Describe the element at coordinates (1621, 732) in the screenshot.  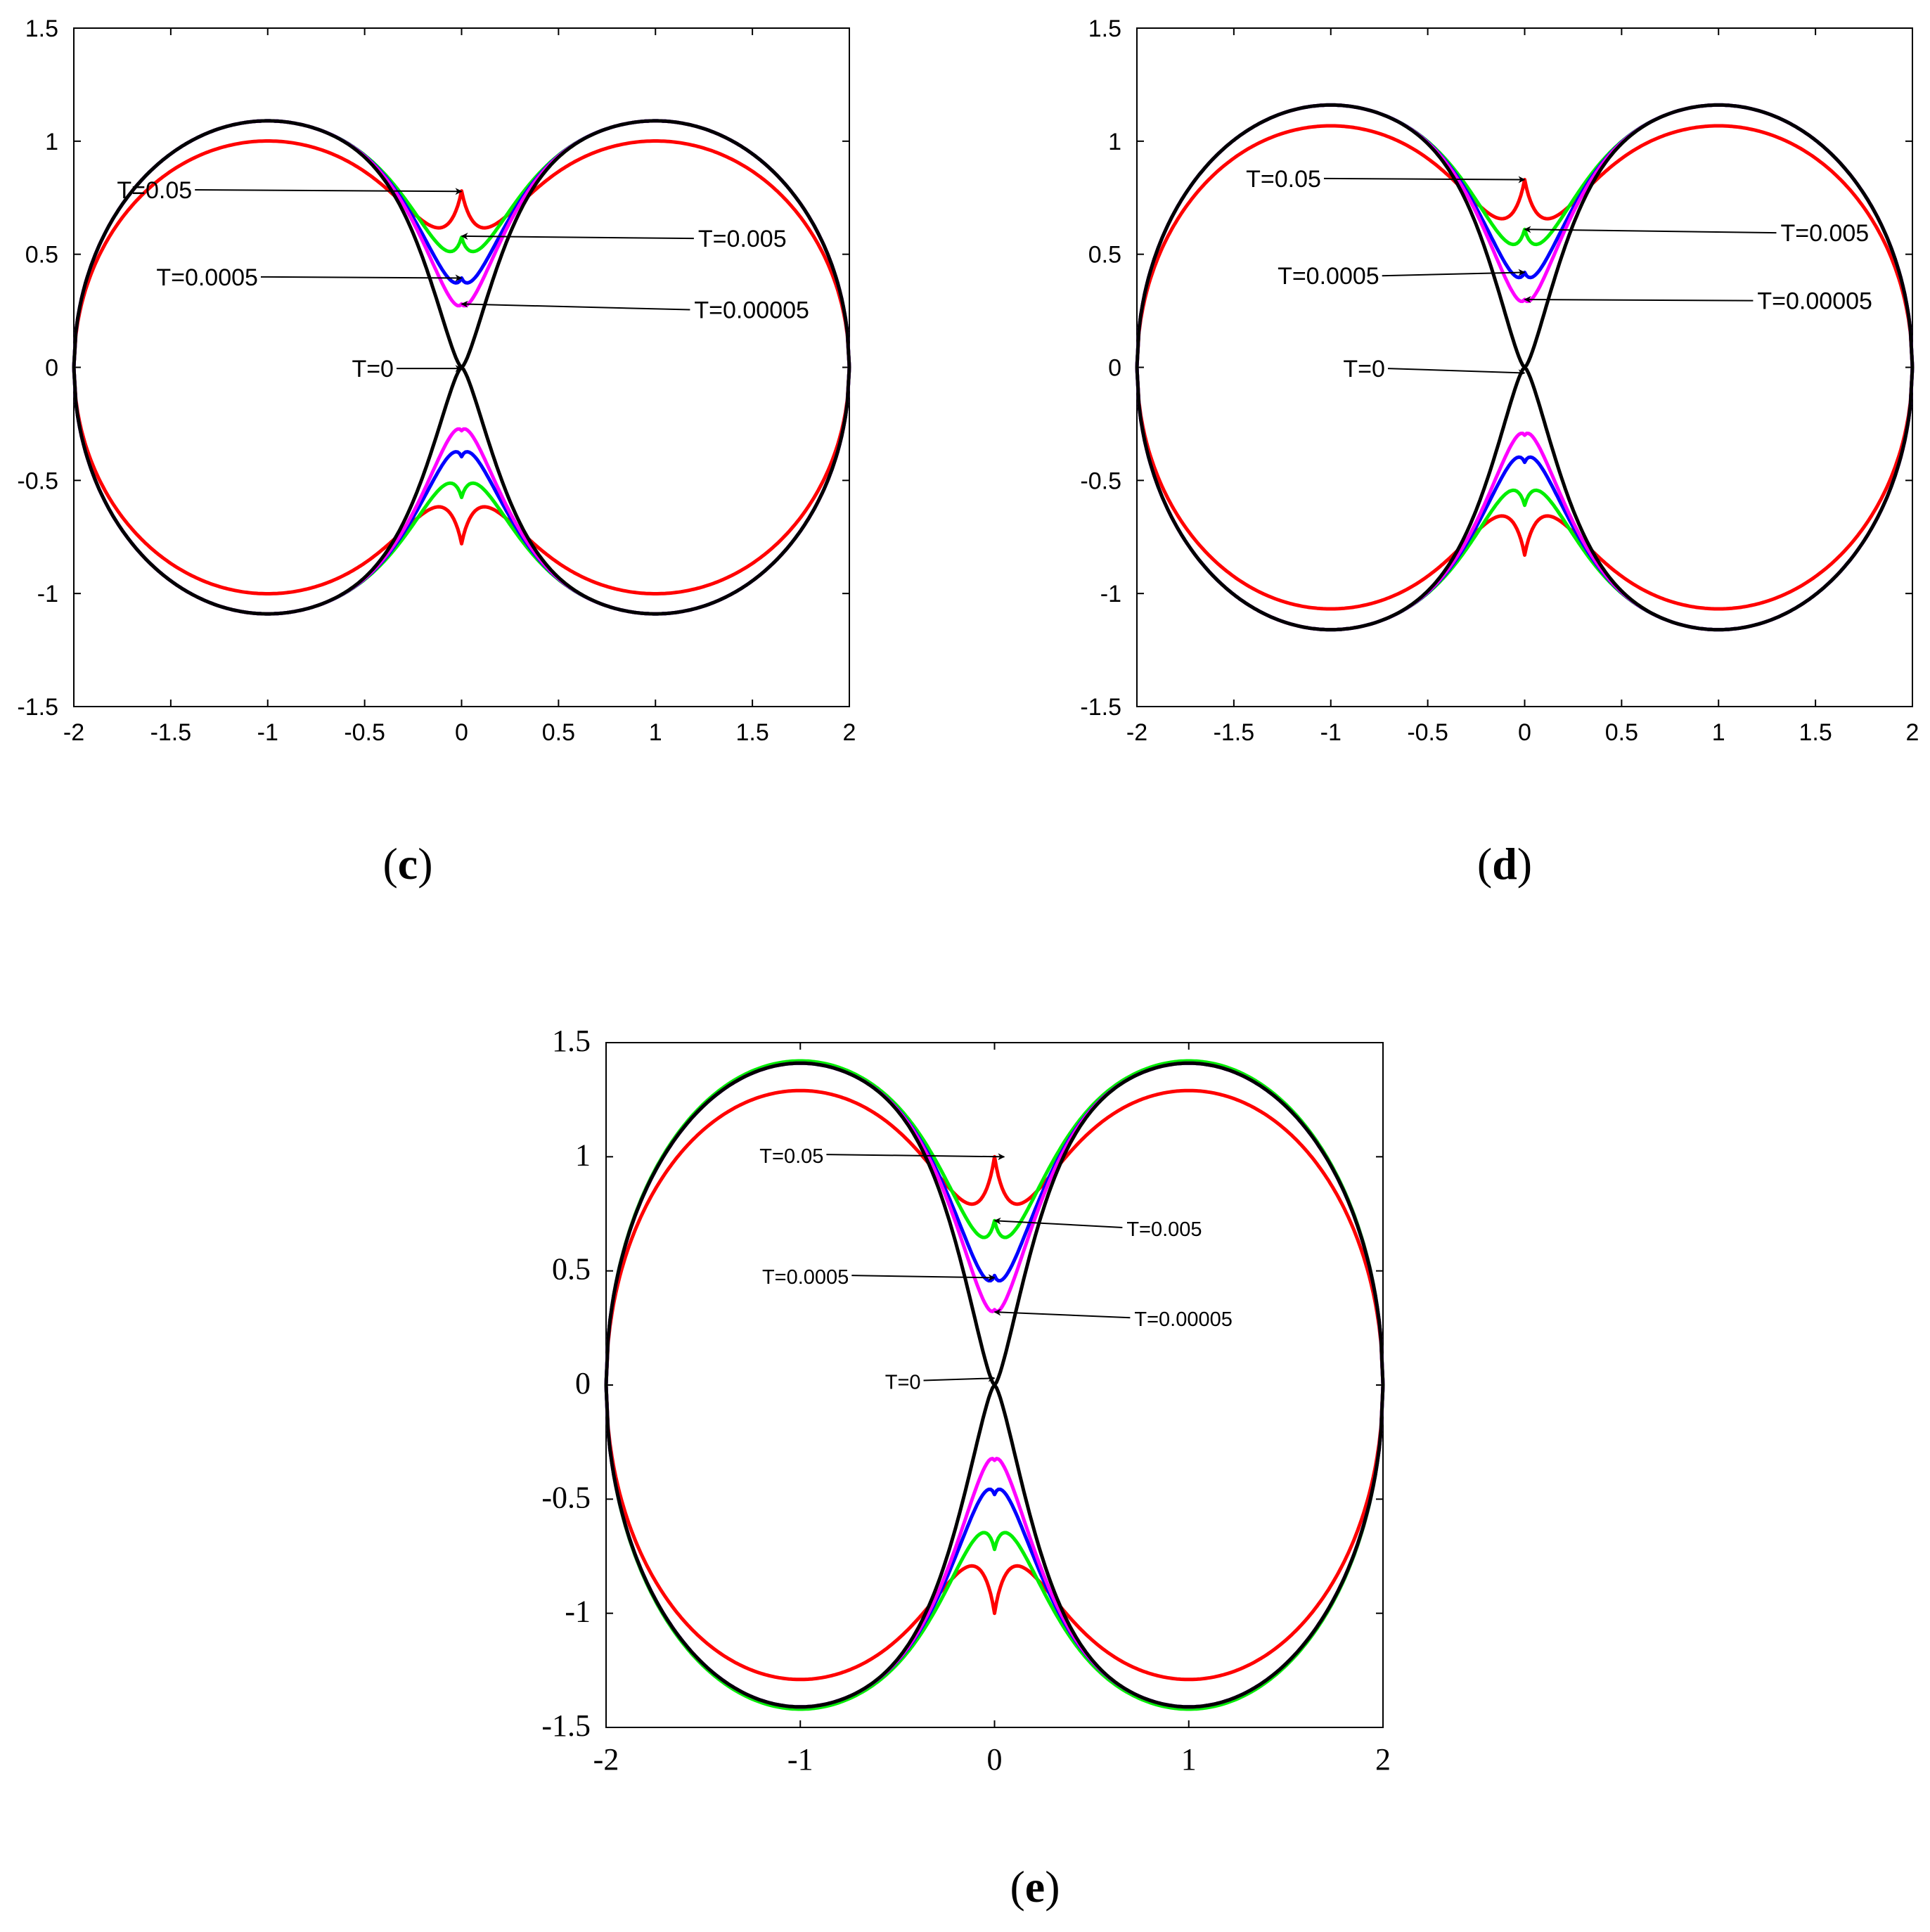
I see `panel-d-x-tick-label: 0.5` at that location.